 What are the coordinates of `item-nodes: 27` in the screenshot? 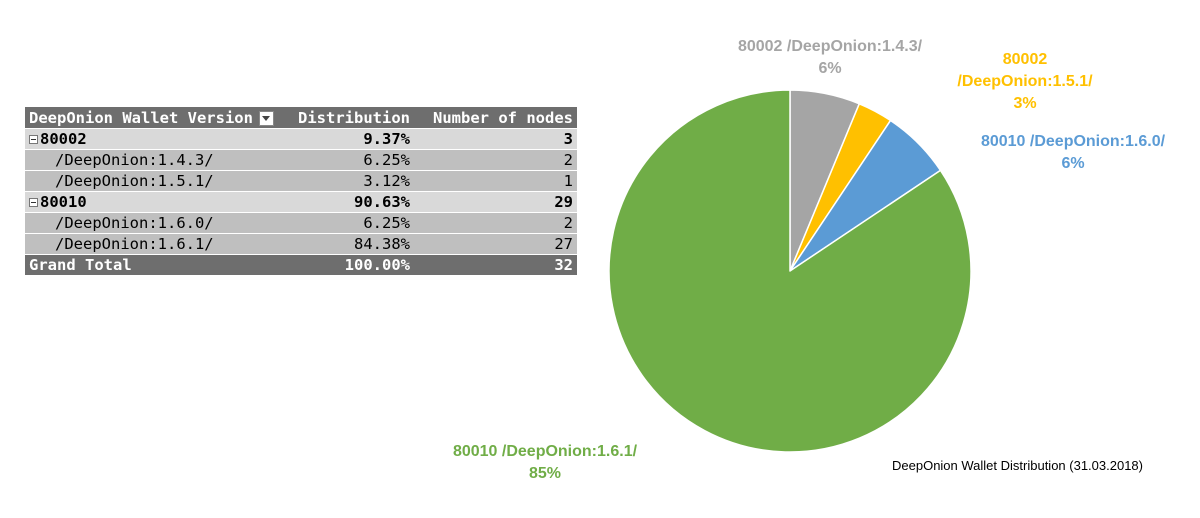 It's located at (495, 244).